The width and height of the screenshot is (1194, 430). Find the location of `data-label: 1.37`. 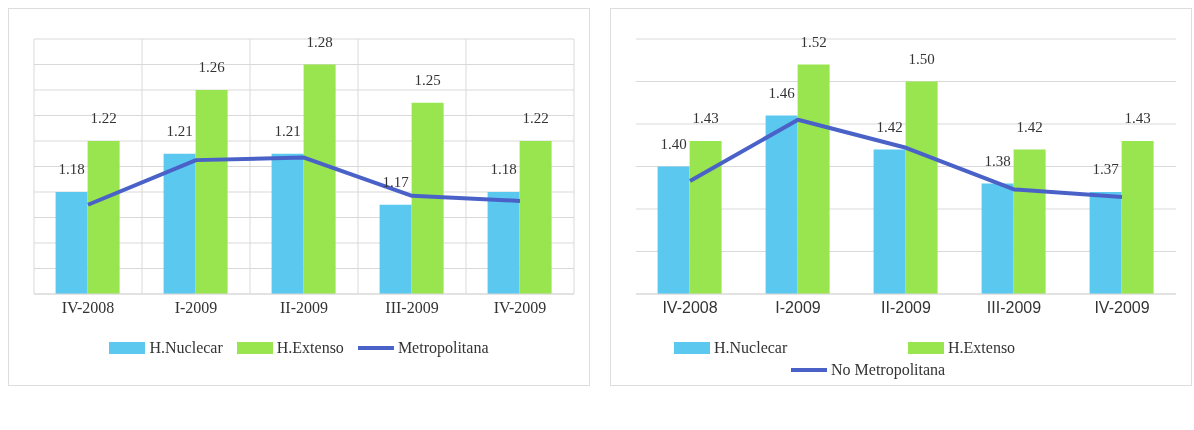

data-label: 1.37 is located at coordinates (1106, 169).